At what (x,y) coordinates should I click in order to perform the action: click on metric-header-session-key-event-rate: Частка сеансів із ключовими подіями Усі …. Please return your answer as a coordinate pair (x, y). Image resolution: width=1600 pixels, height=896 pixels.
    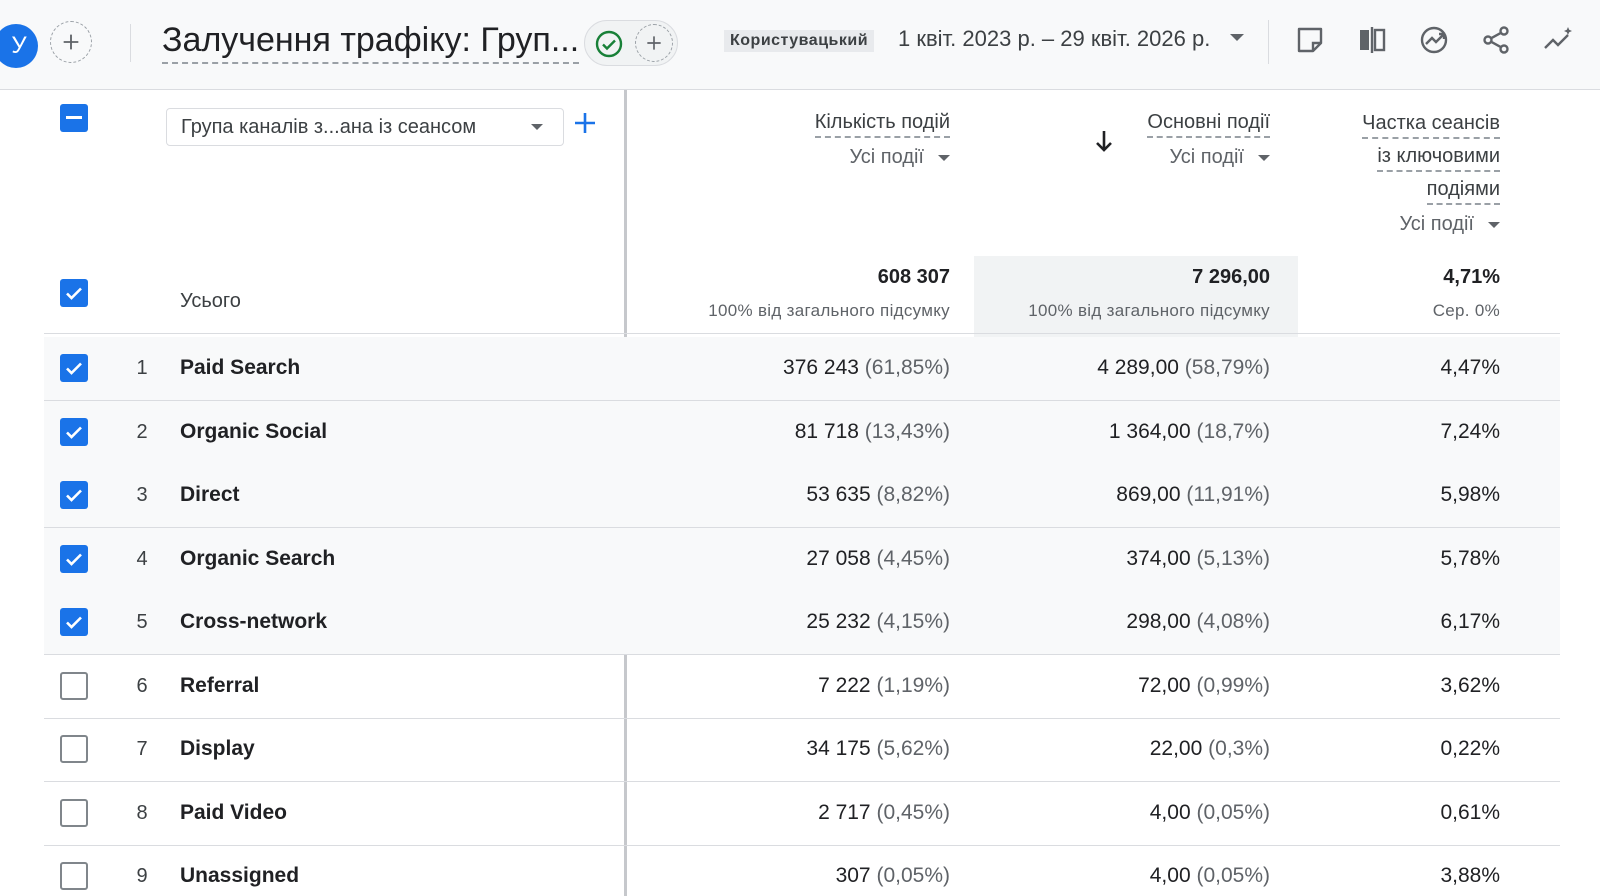
    Looking at the image, I should click on (1390, 174).